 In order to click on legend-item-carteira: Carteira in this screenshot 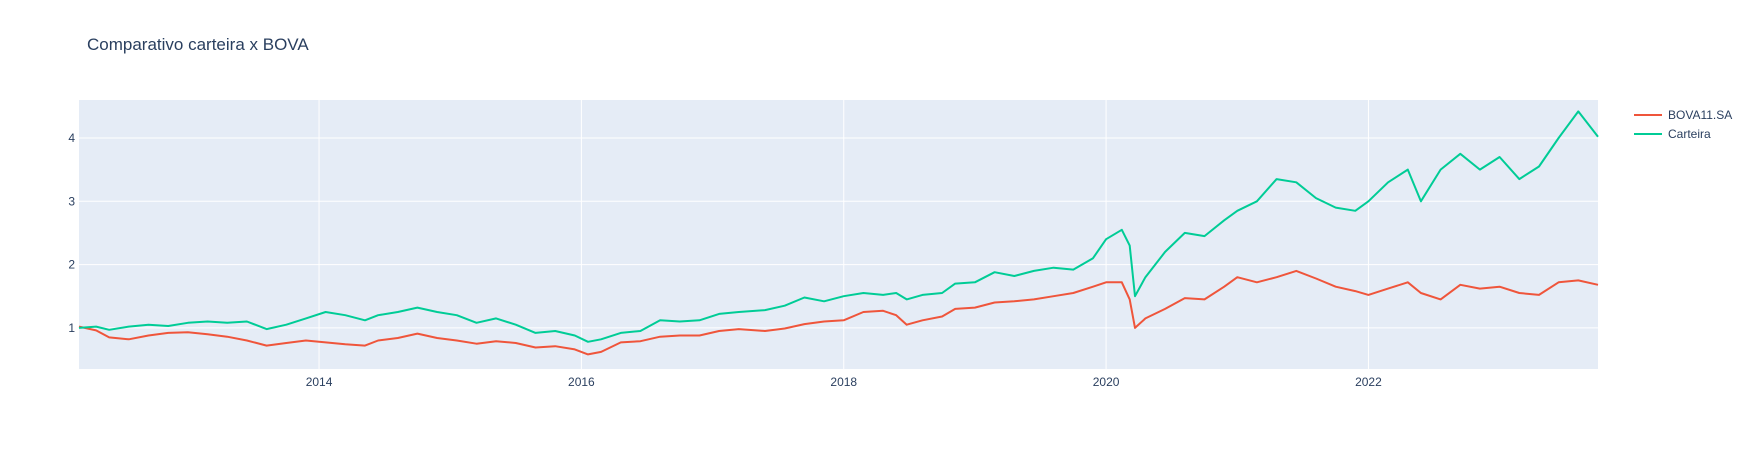, I will do `click(1672, 134)`.